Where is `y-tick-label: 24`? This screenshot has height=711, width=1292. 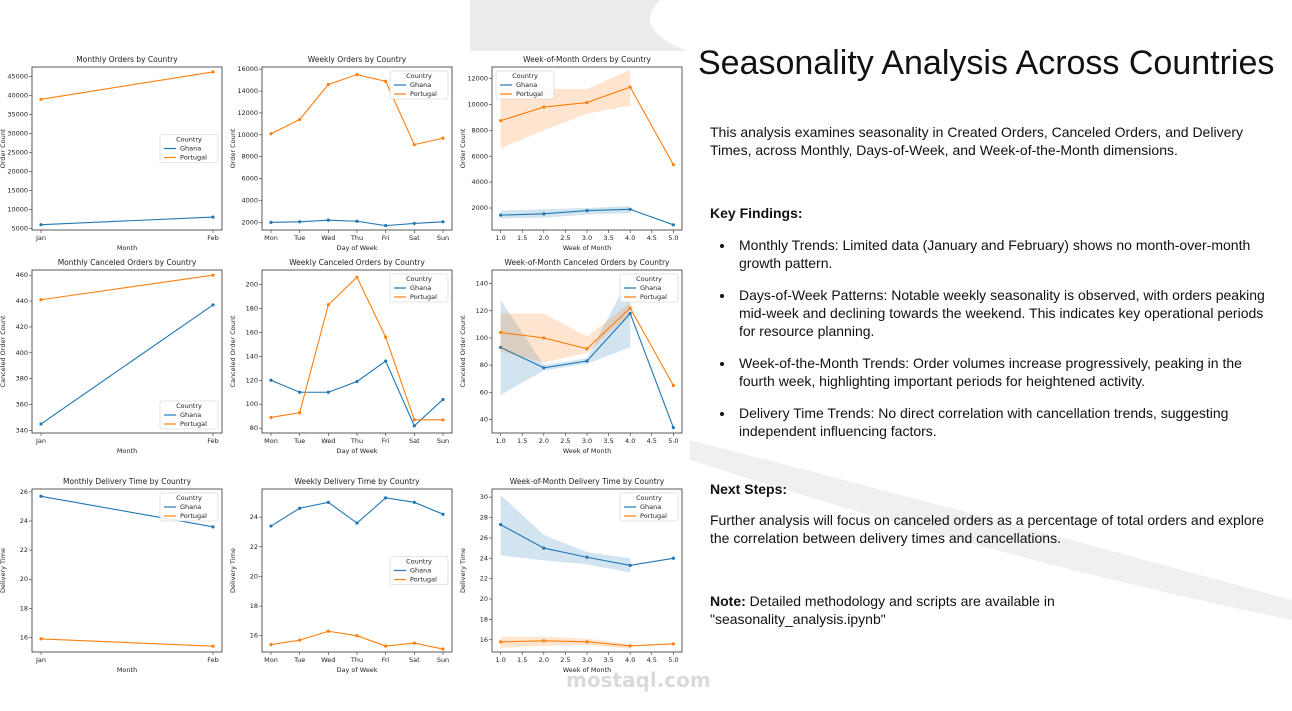
y-tick-label: 24 is located at coordinates (24, 521).